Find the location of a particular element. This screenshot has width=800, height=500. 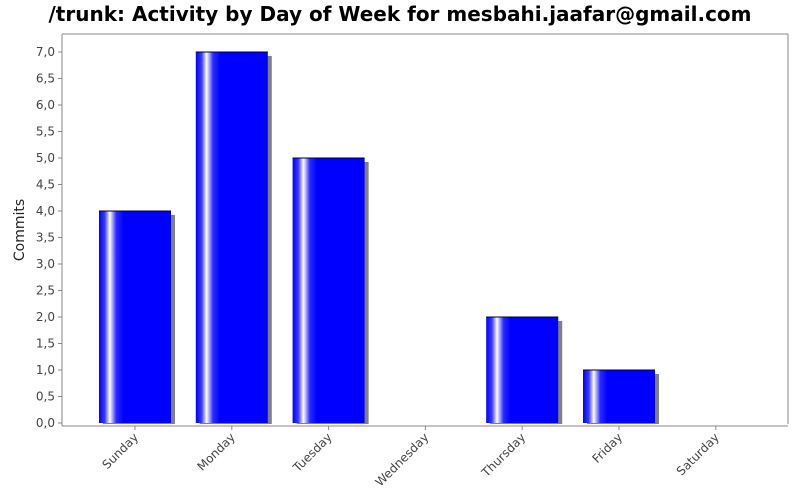

y-tick-label: 3,0 is located at coordinates (45, 264).